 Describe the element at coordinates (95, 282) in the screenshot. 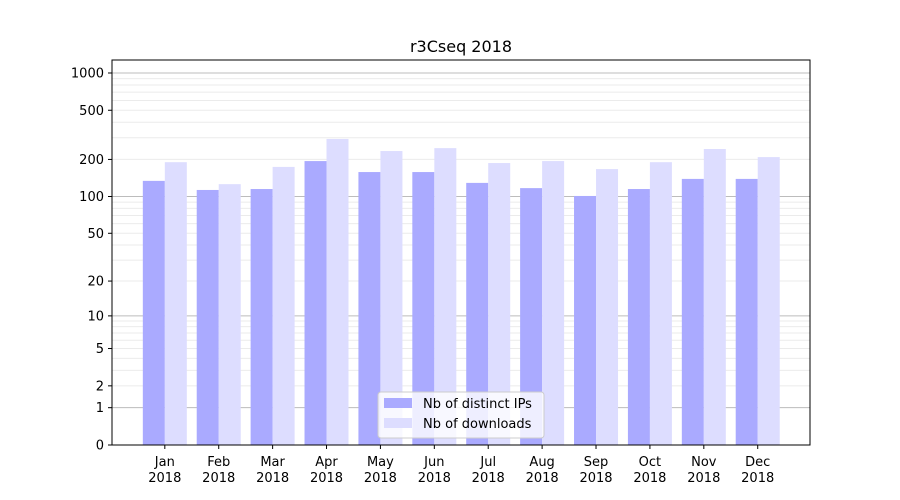

I see `y-tick-label: 20` at that location.